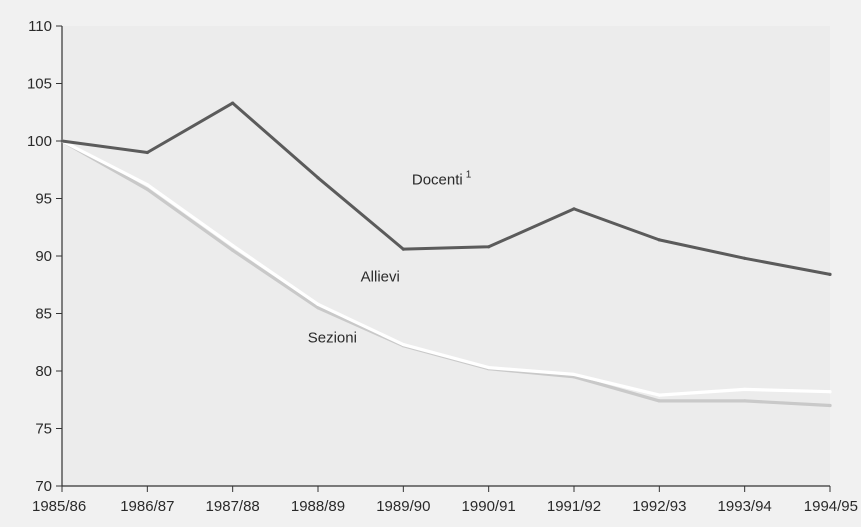  What do you see at coordinates (39, 141) in the screenshot?
I see `y-tick-label: 100` at bounding box center [39, 141].